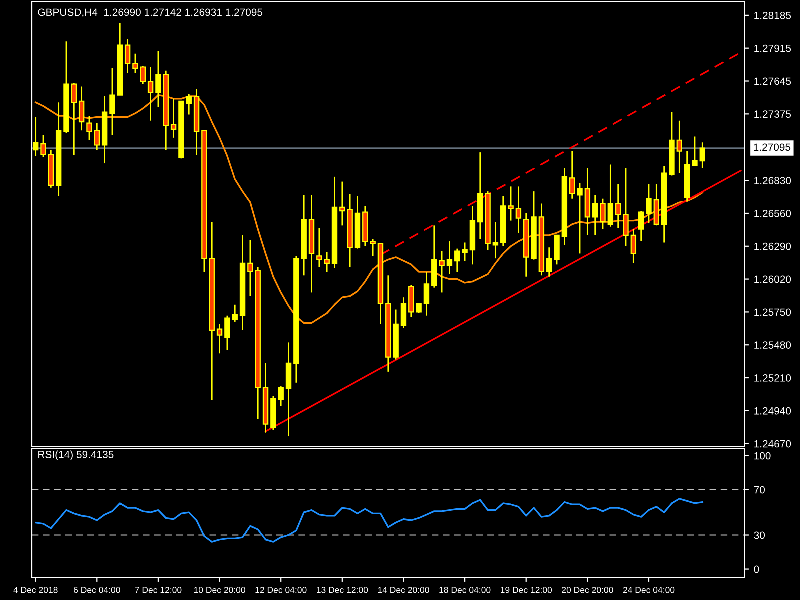 The width and height of the screenshot is (800, 600). What do you see at coordinates (760, 490) in the screenshot?
I see `y-tick-label: 70` at bounding box center [760, 490].